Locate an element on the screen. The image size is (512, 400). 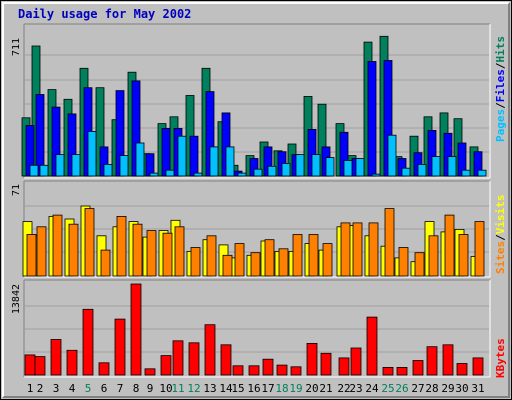
day-label-15: 15 is located at coordinates (237, 388).